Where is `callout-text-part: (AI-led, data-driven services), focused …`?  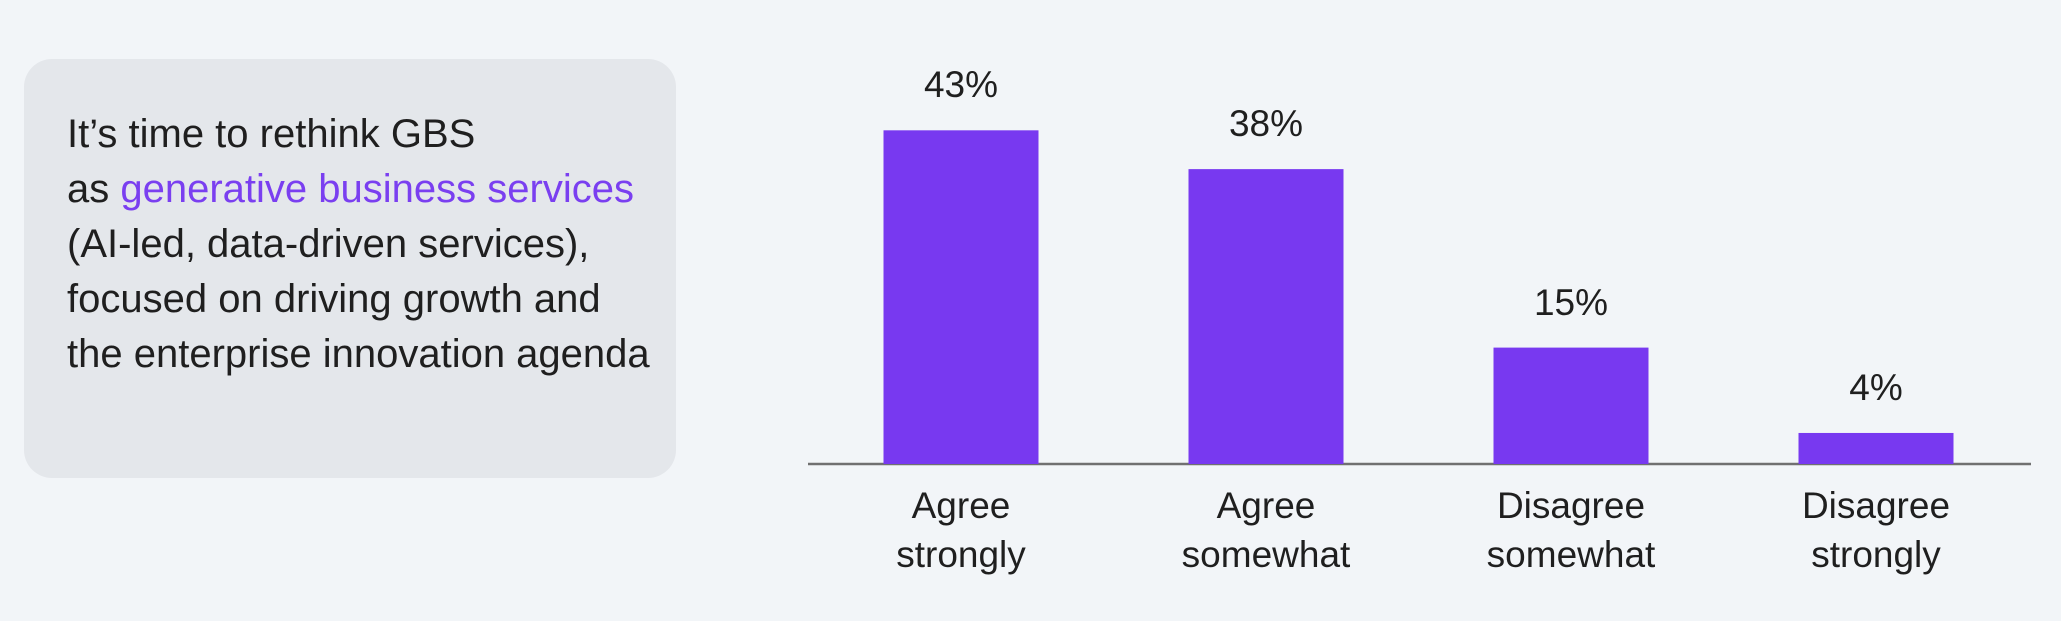
callout-text-part: (AI-led, data-driven services), focused … is located at coordinates (358, 299).